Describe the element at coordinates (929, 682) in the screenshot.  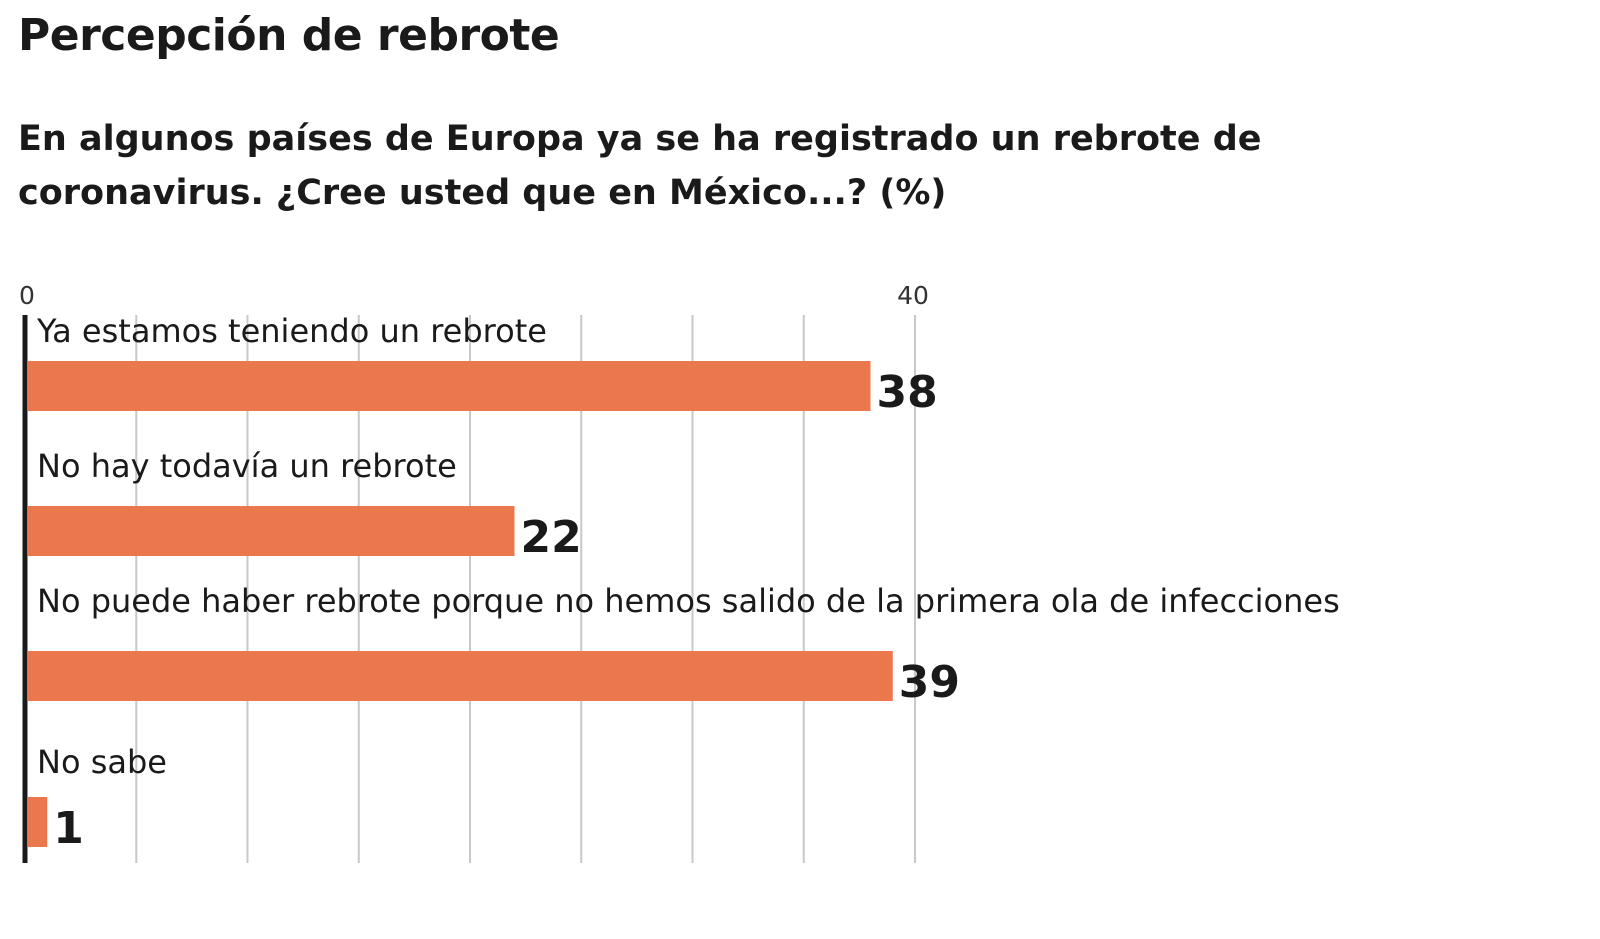
I see `data-label: 39` at that location.